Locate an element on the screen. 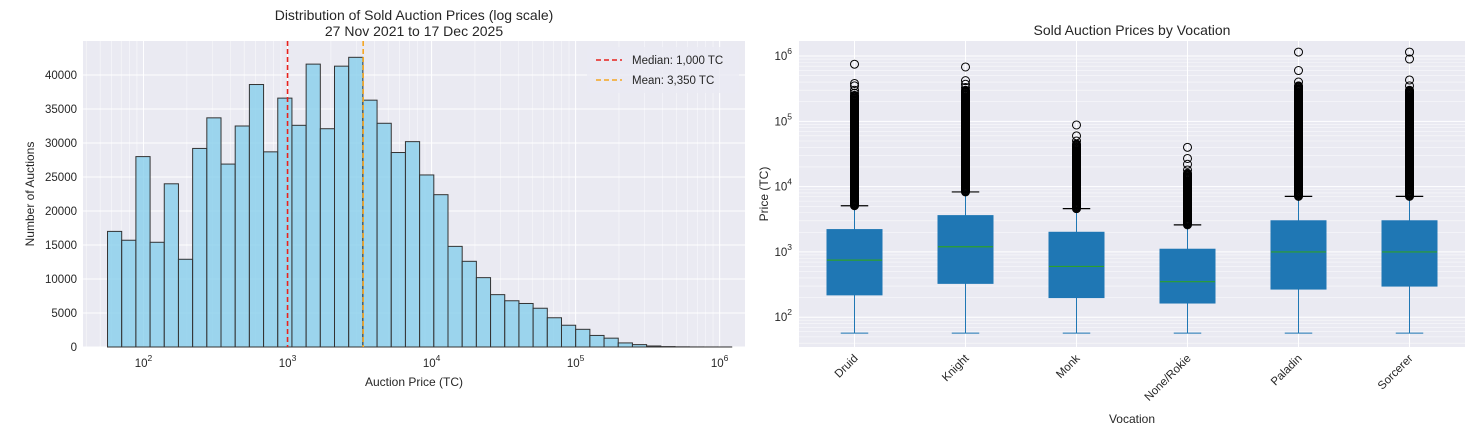 The width and height of the screenshot is (1472, 429). histogram-y-tick-label: 25000 is located at coordinates (61, 178).